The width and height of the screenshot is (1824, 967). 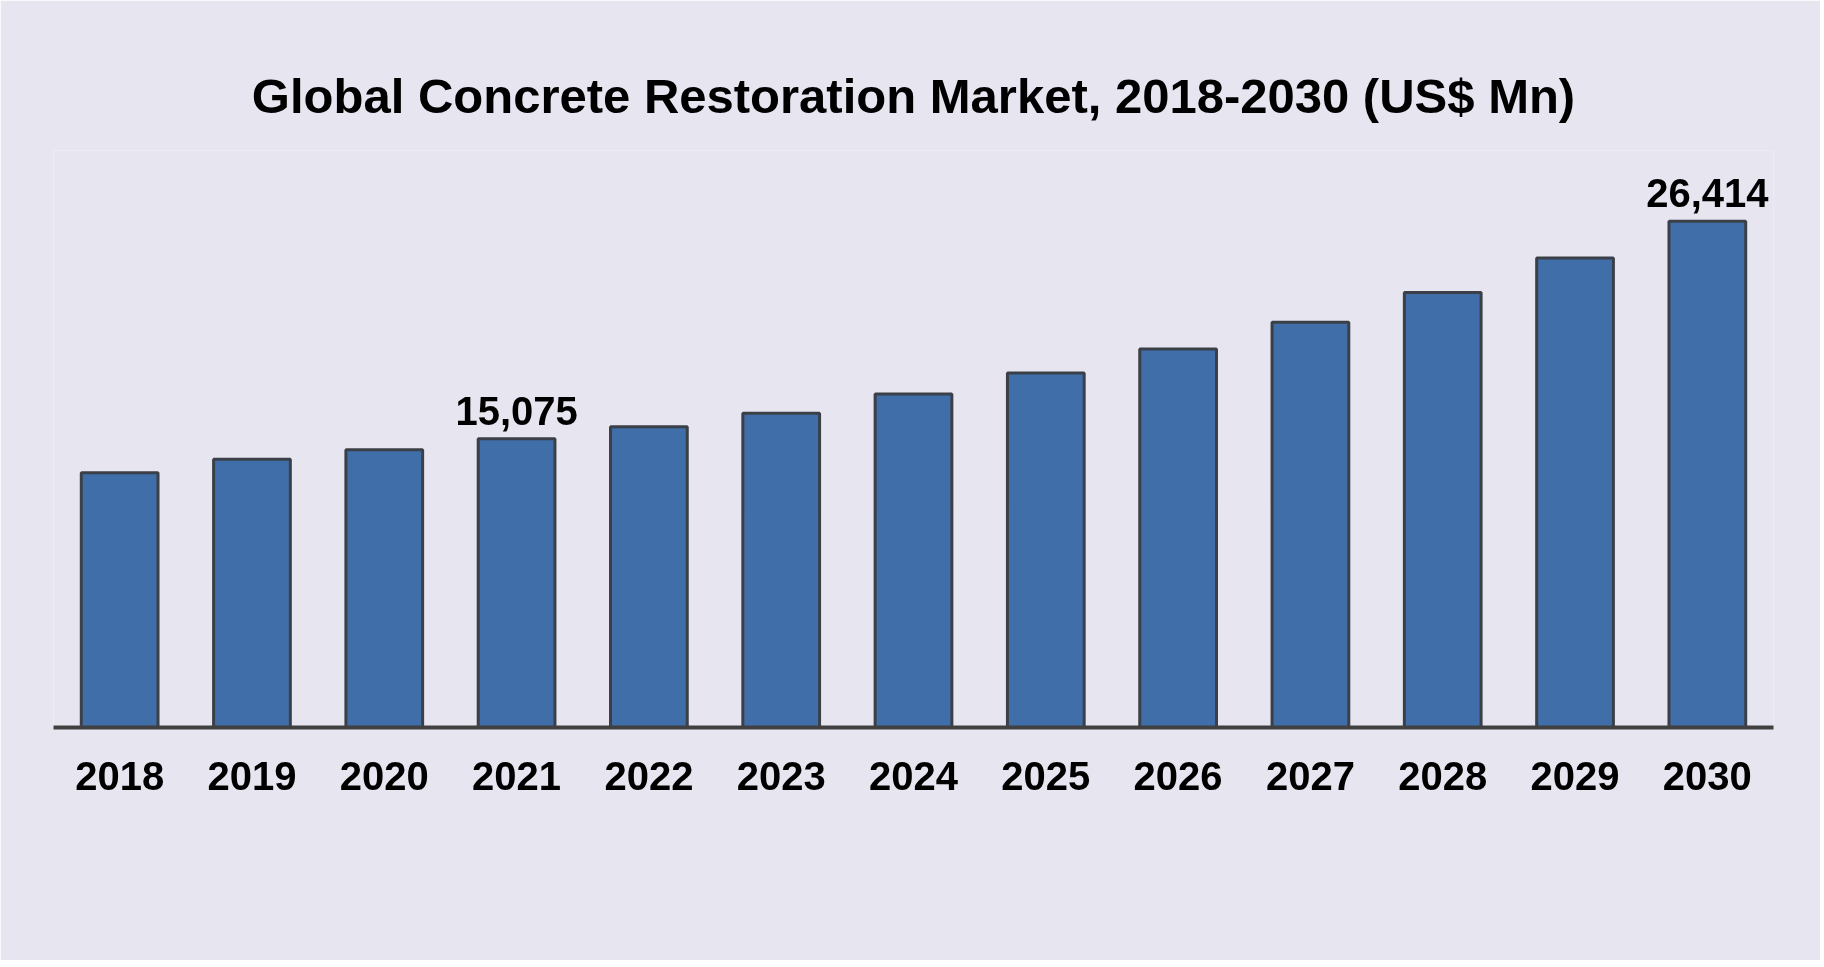 What do you see at coordinates (781, 775) in the screenshot?
I see `x-tick-label: 2023` at bounding box center [781, 775].